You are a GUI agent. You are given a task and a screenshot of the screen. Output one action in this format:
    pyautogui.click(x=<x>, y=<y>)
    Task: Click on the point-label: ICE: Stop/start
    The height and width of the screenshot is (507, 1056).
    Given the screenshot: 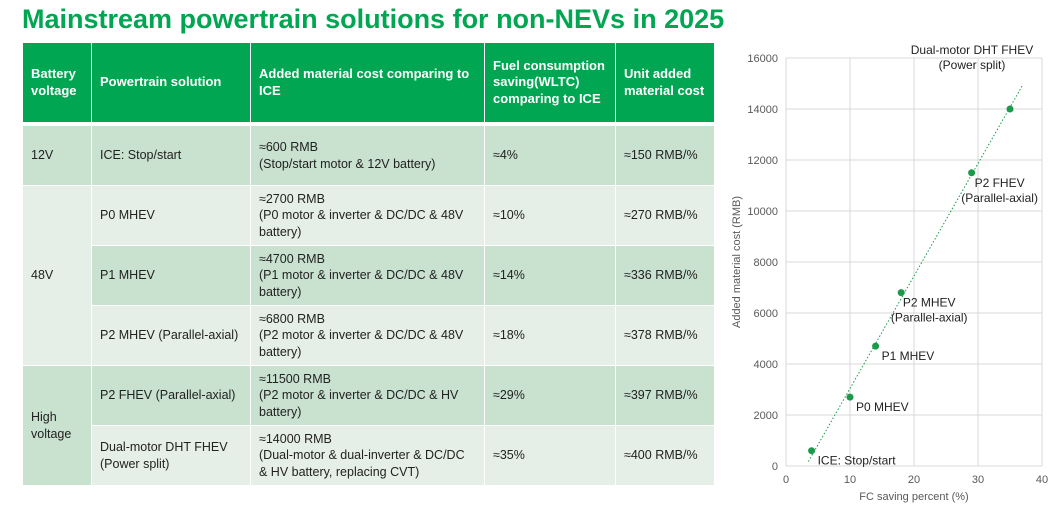 What is the action you would take?
    pyautogui.click(x=857, y=461)
    